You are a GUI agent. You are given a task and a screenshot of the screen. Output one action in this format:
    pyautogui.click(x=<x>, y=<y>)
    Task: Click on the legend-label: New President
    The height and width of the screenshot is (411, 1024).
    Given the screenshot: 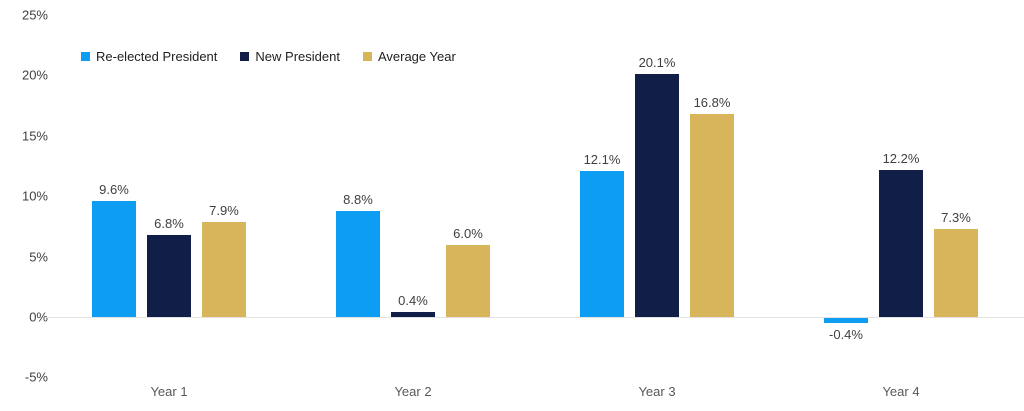 What is the action you would take?
    pyautogui.click(x=297, y=56)
    